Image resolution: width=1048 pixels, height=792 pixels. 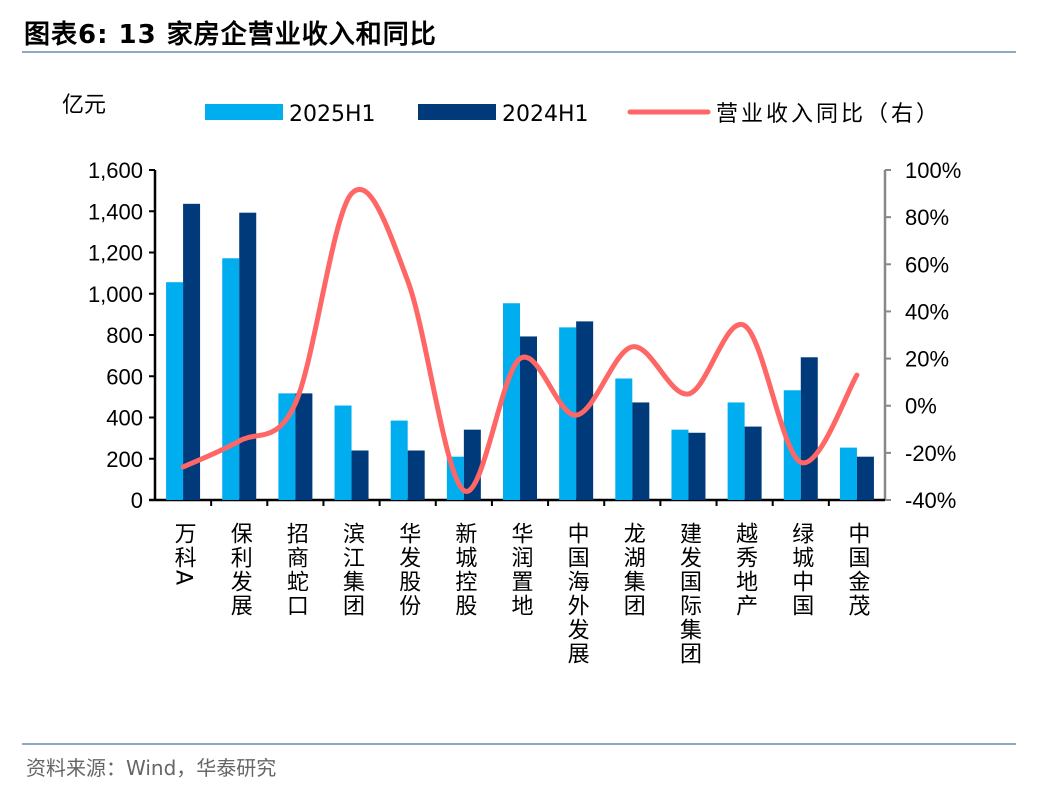 I want to click on right-tick-label: 60%, so click(x=927, y=264).